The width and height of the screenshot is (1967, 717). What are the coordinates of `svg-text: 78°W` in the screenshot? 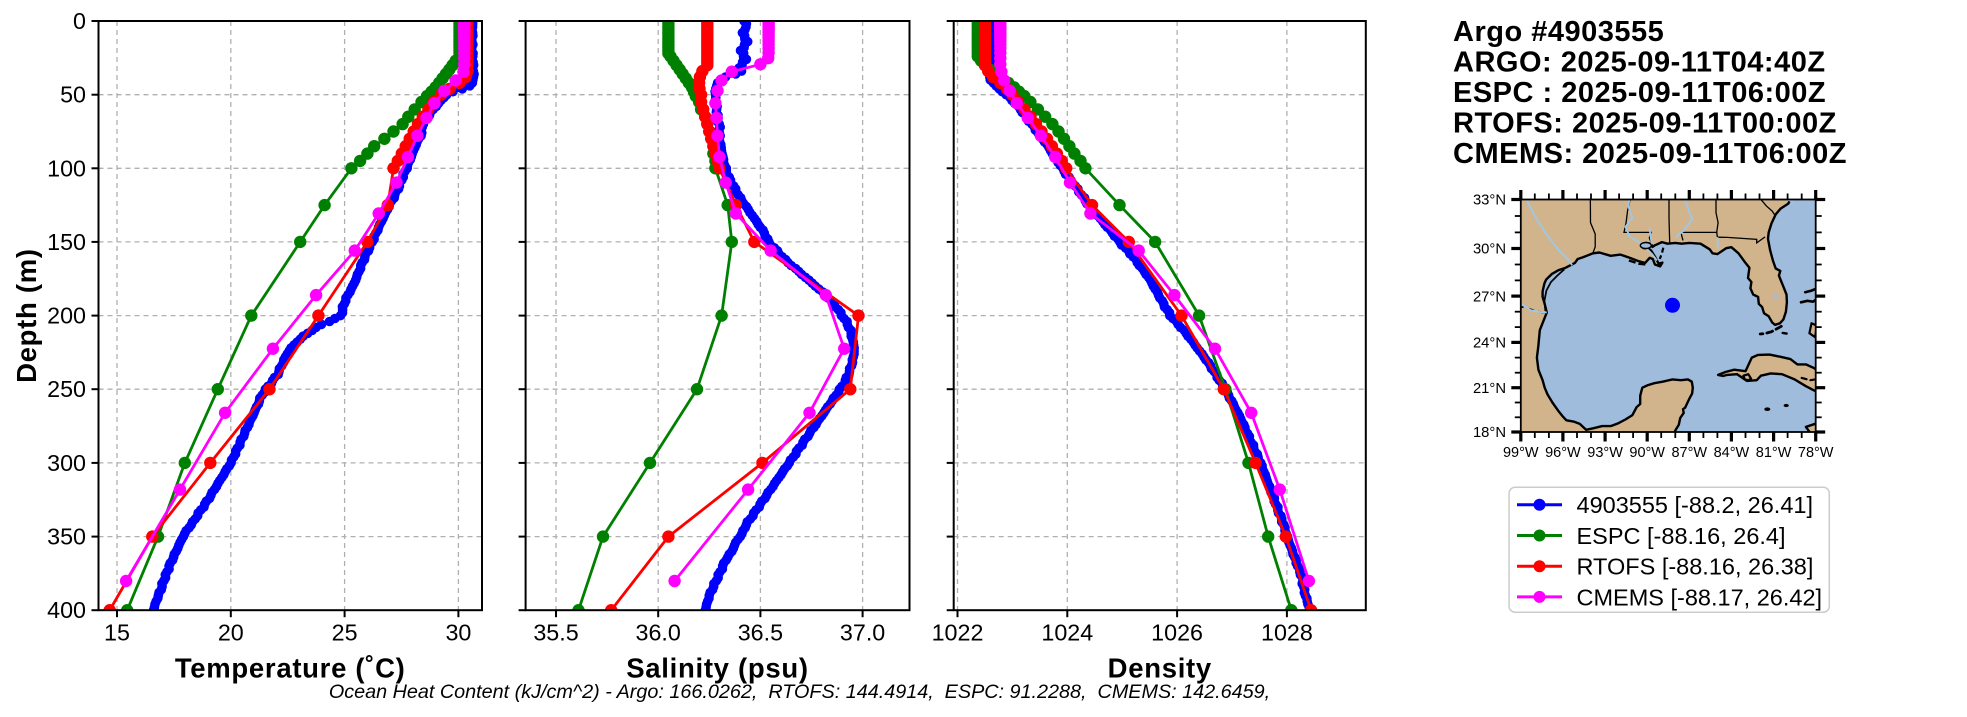 It's located at (1816, 453).